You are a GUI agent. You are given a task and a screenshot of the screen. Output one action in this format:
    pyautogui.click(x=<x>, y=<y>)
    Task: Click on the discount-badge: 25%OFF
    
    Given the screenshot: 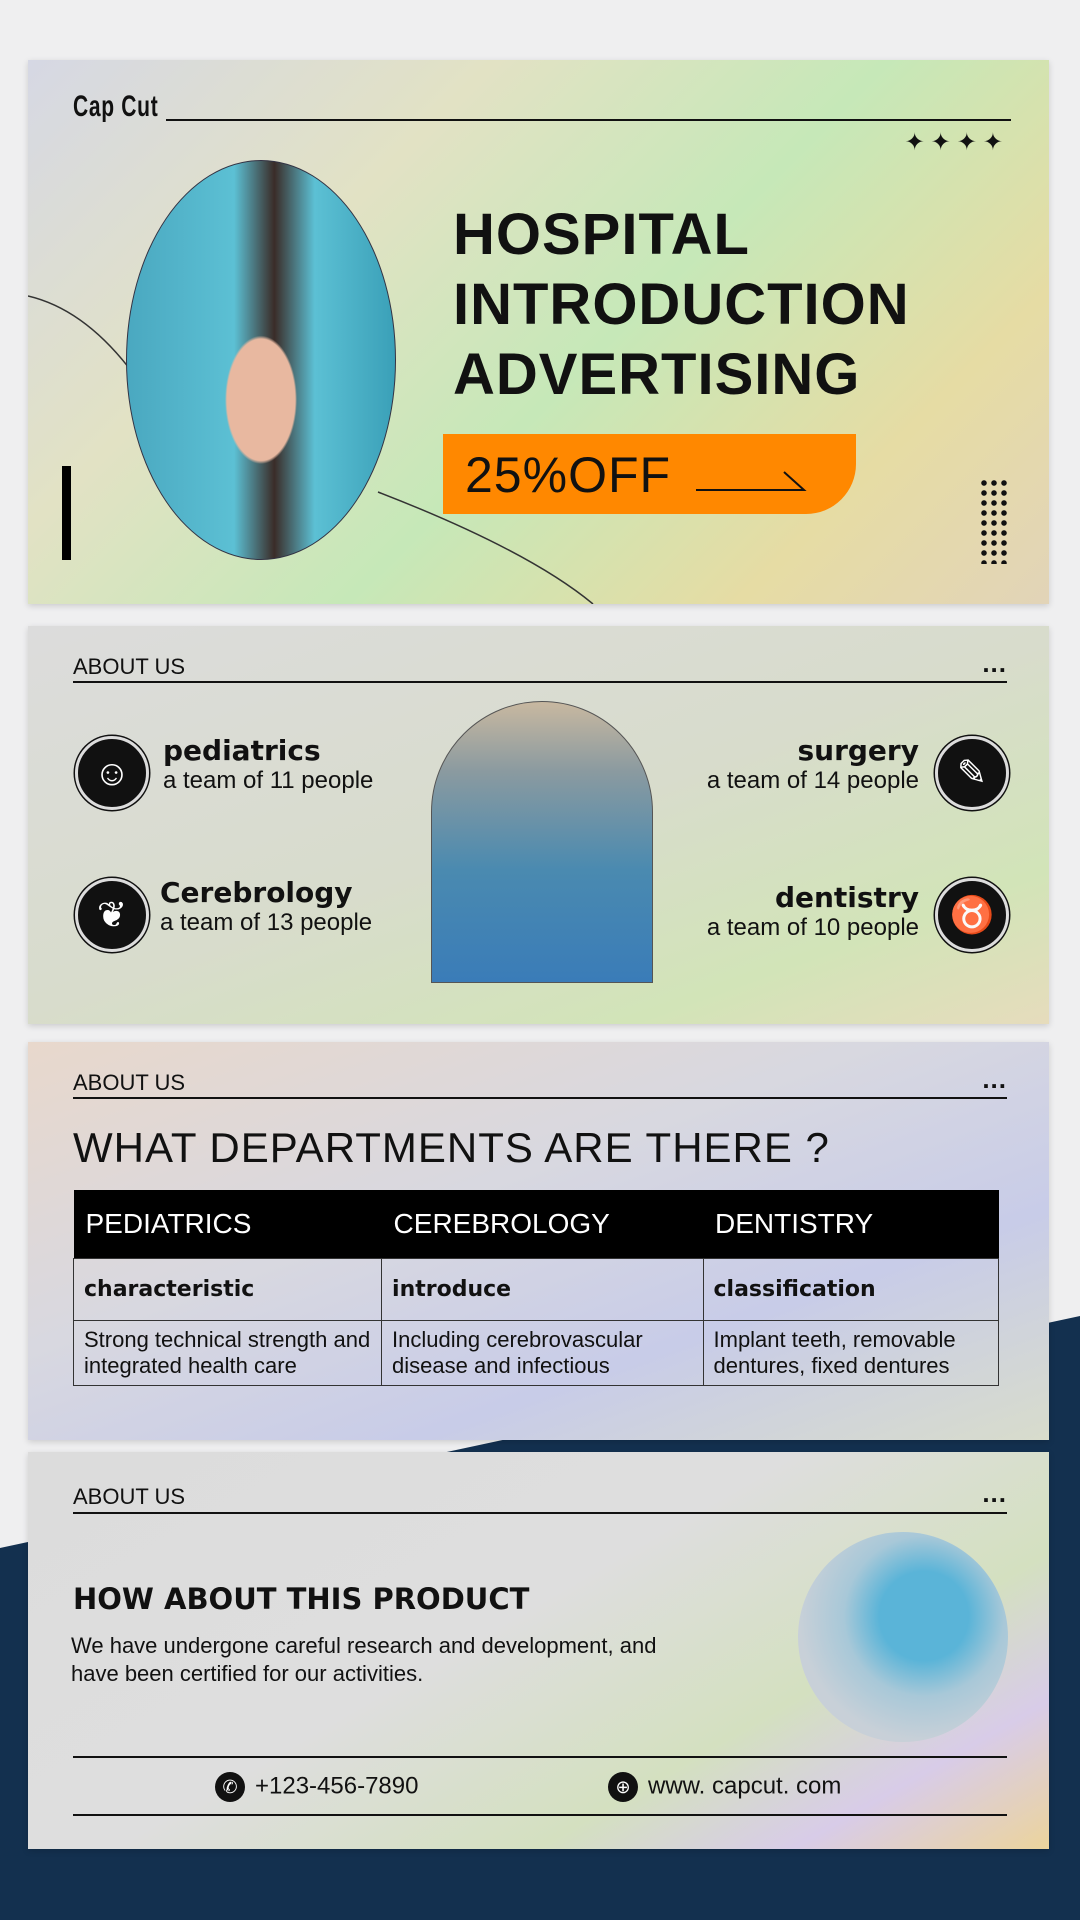 What is the action you would take?
    pyautogui.click(x=649, y=474)
    